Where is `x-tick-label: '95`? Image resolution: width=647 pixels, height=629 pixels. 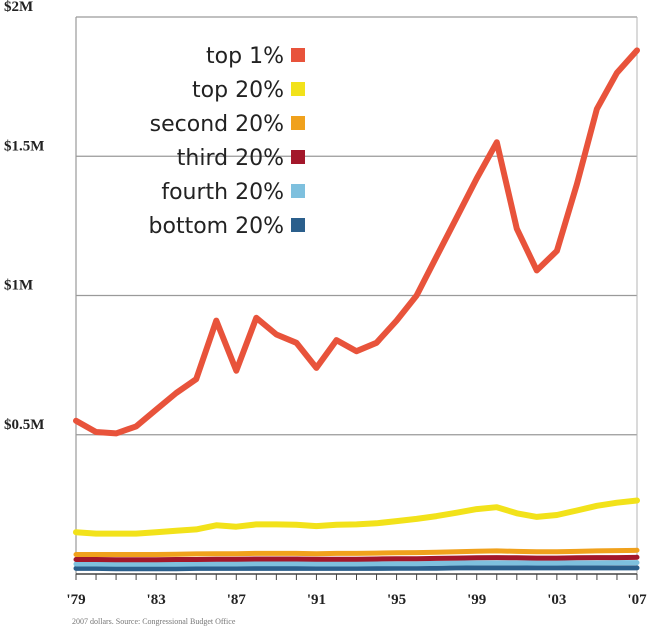 x-tick-label: '95 is located at coordinates (396, 600).